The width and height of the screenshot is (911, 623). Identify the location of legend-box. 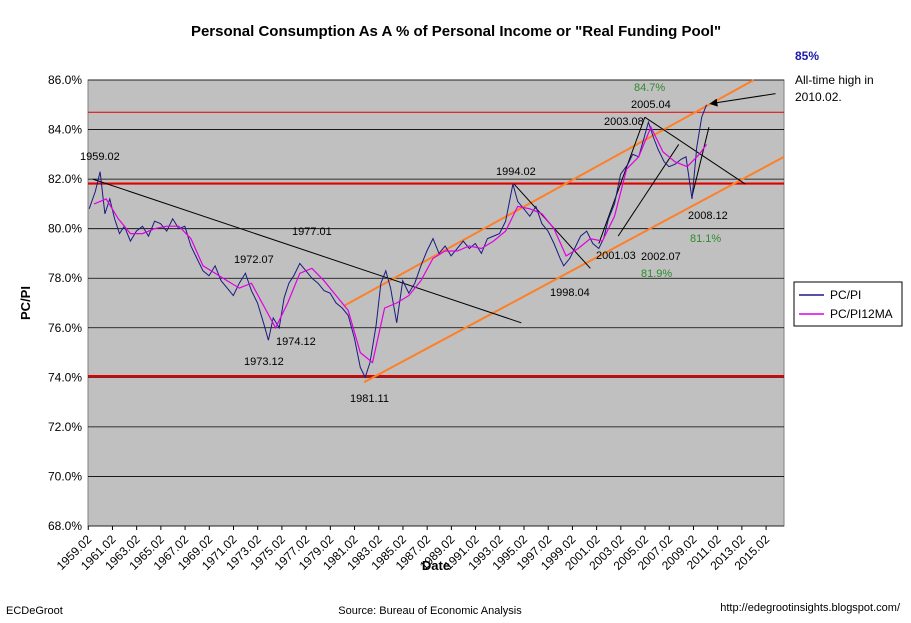
(848, 304).